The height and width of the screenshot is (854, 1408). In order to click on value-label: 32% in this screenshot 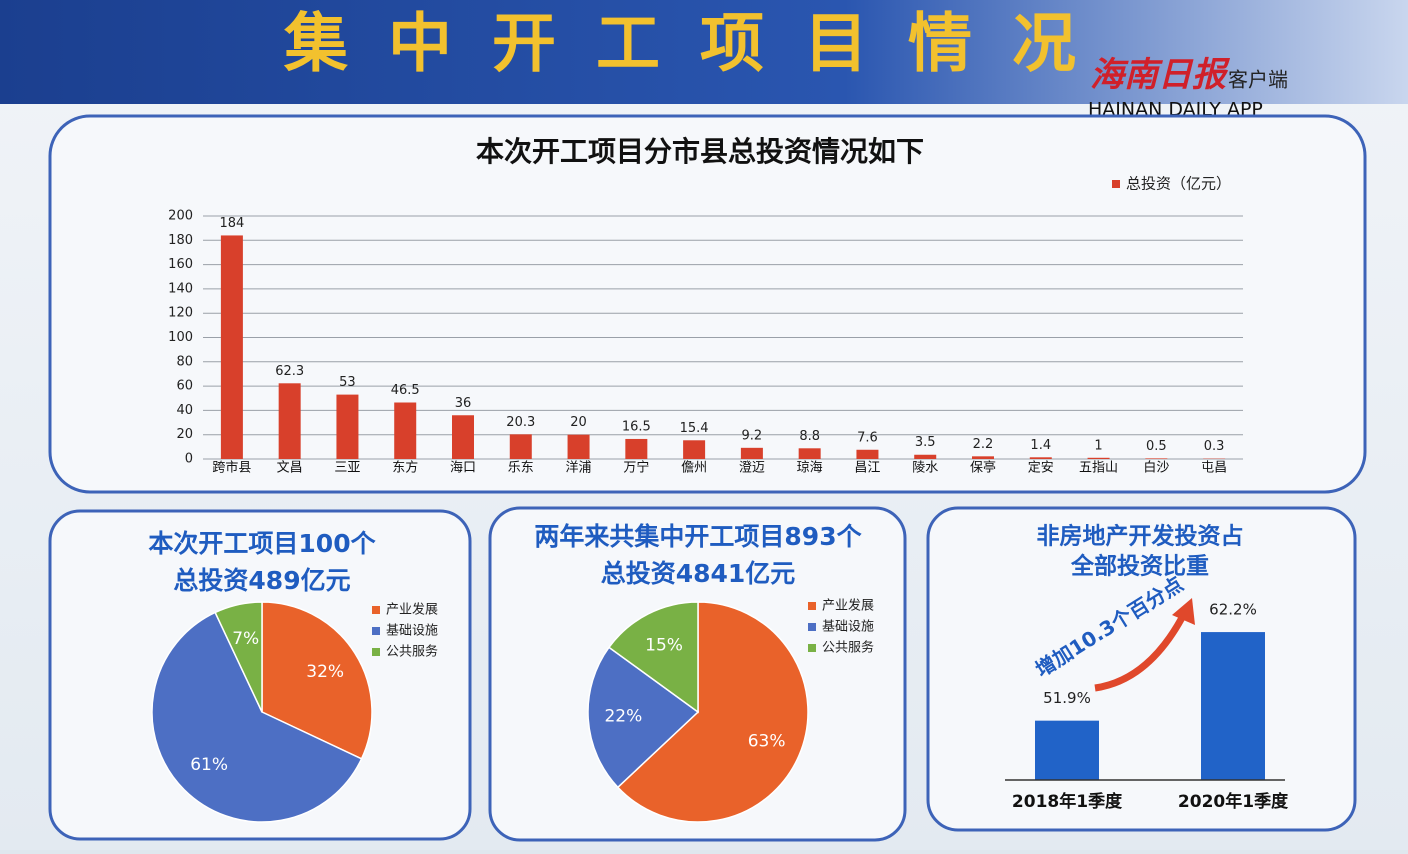, I will do `click(325, 672)`.